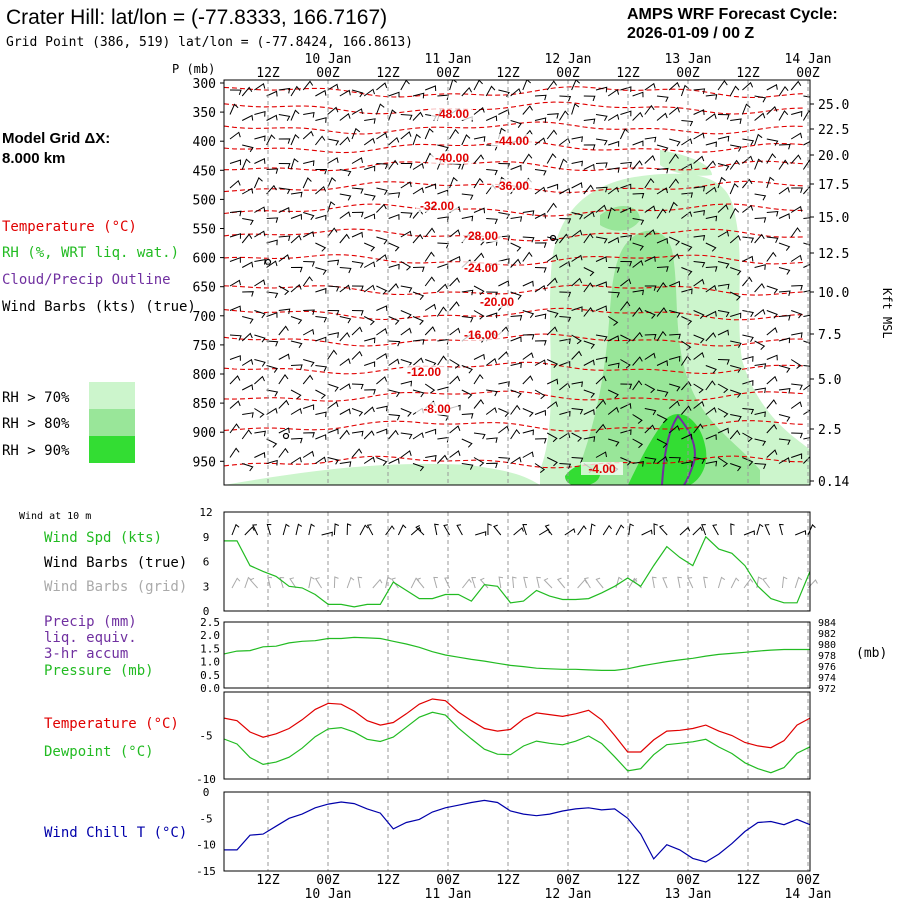  Describe the element at coordinates (808, 73) in the screenshot. I see `top-hour-label: 00Z` at that location.